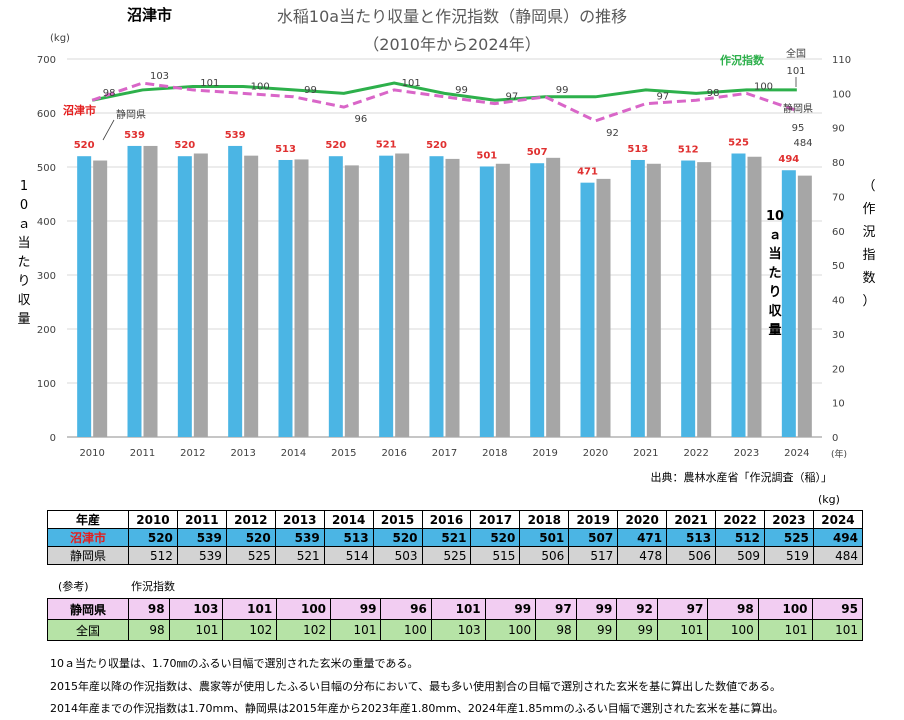  Describe the element at coordinates (386, 296) in the screenshot. I see `bar-numazu-2016` at that location.